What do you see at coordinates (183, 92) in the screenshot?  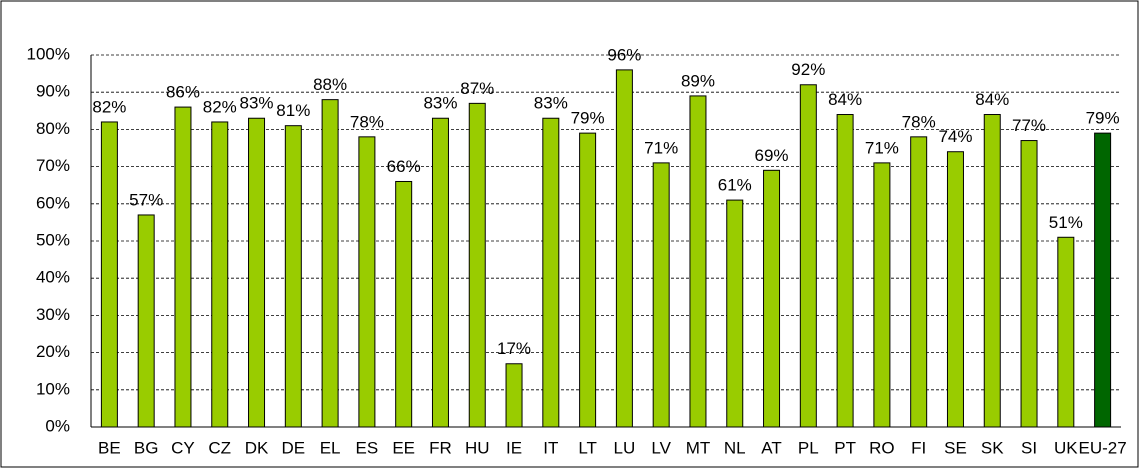 I see `data-label: 86%` at bounding box center [183, 92].